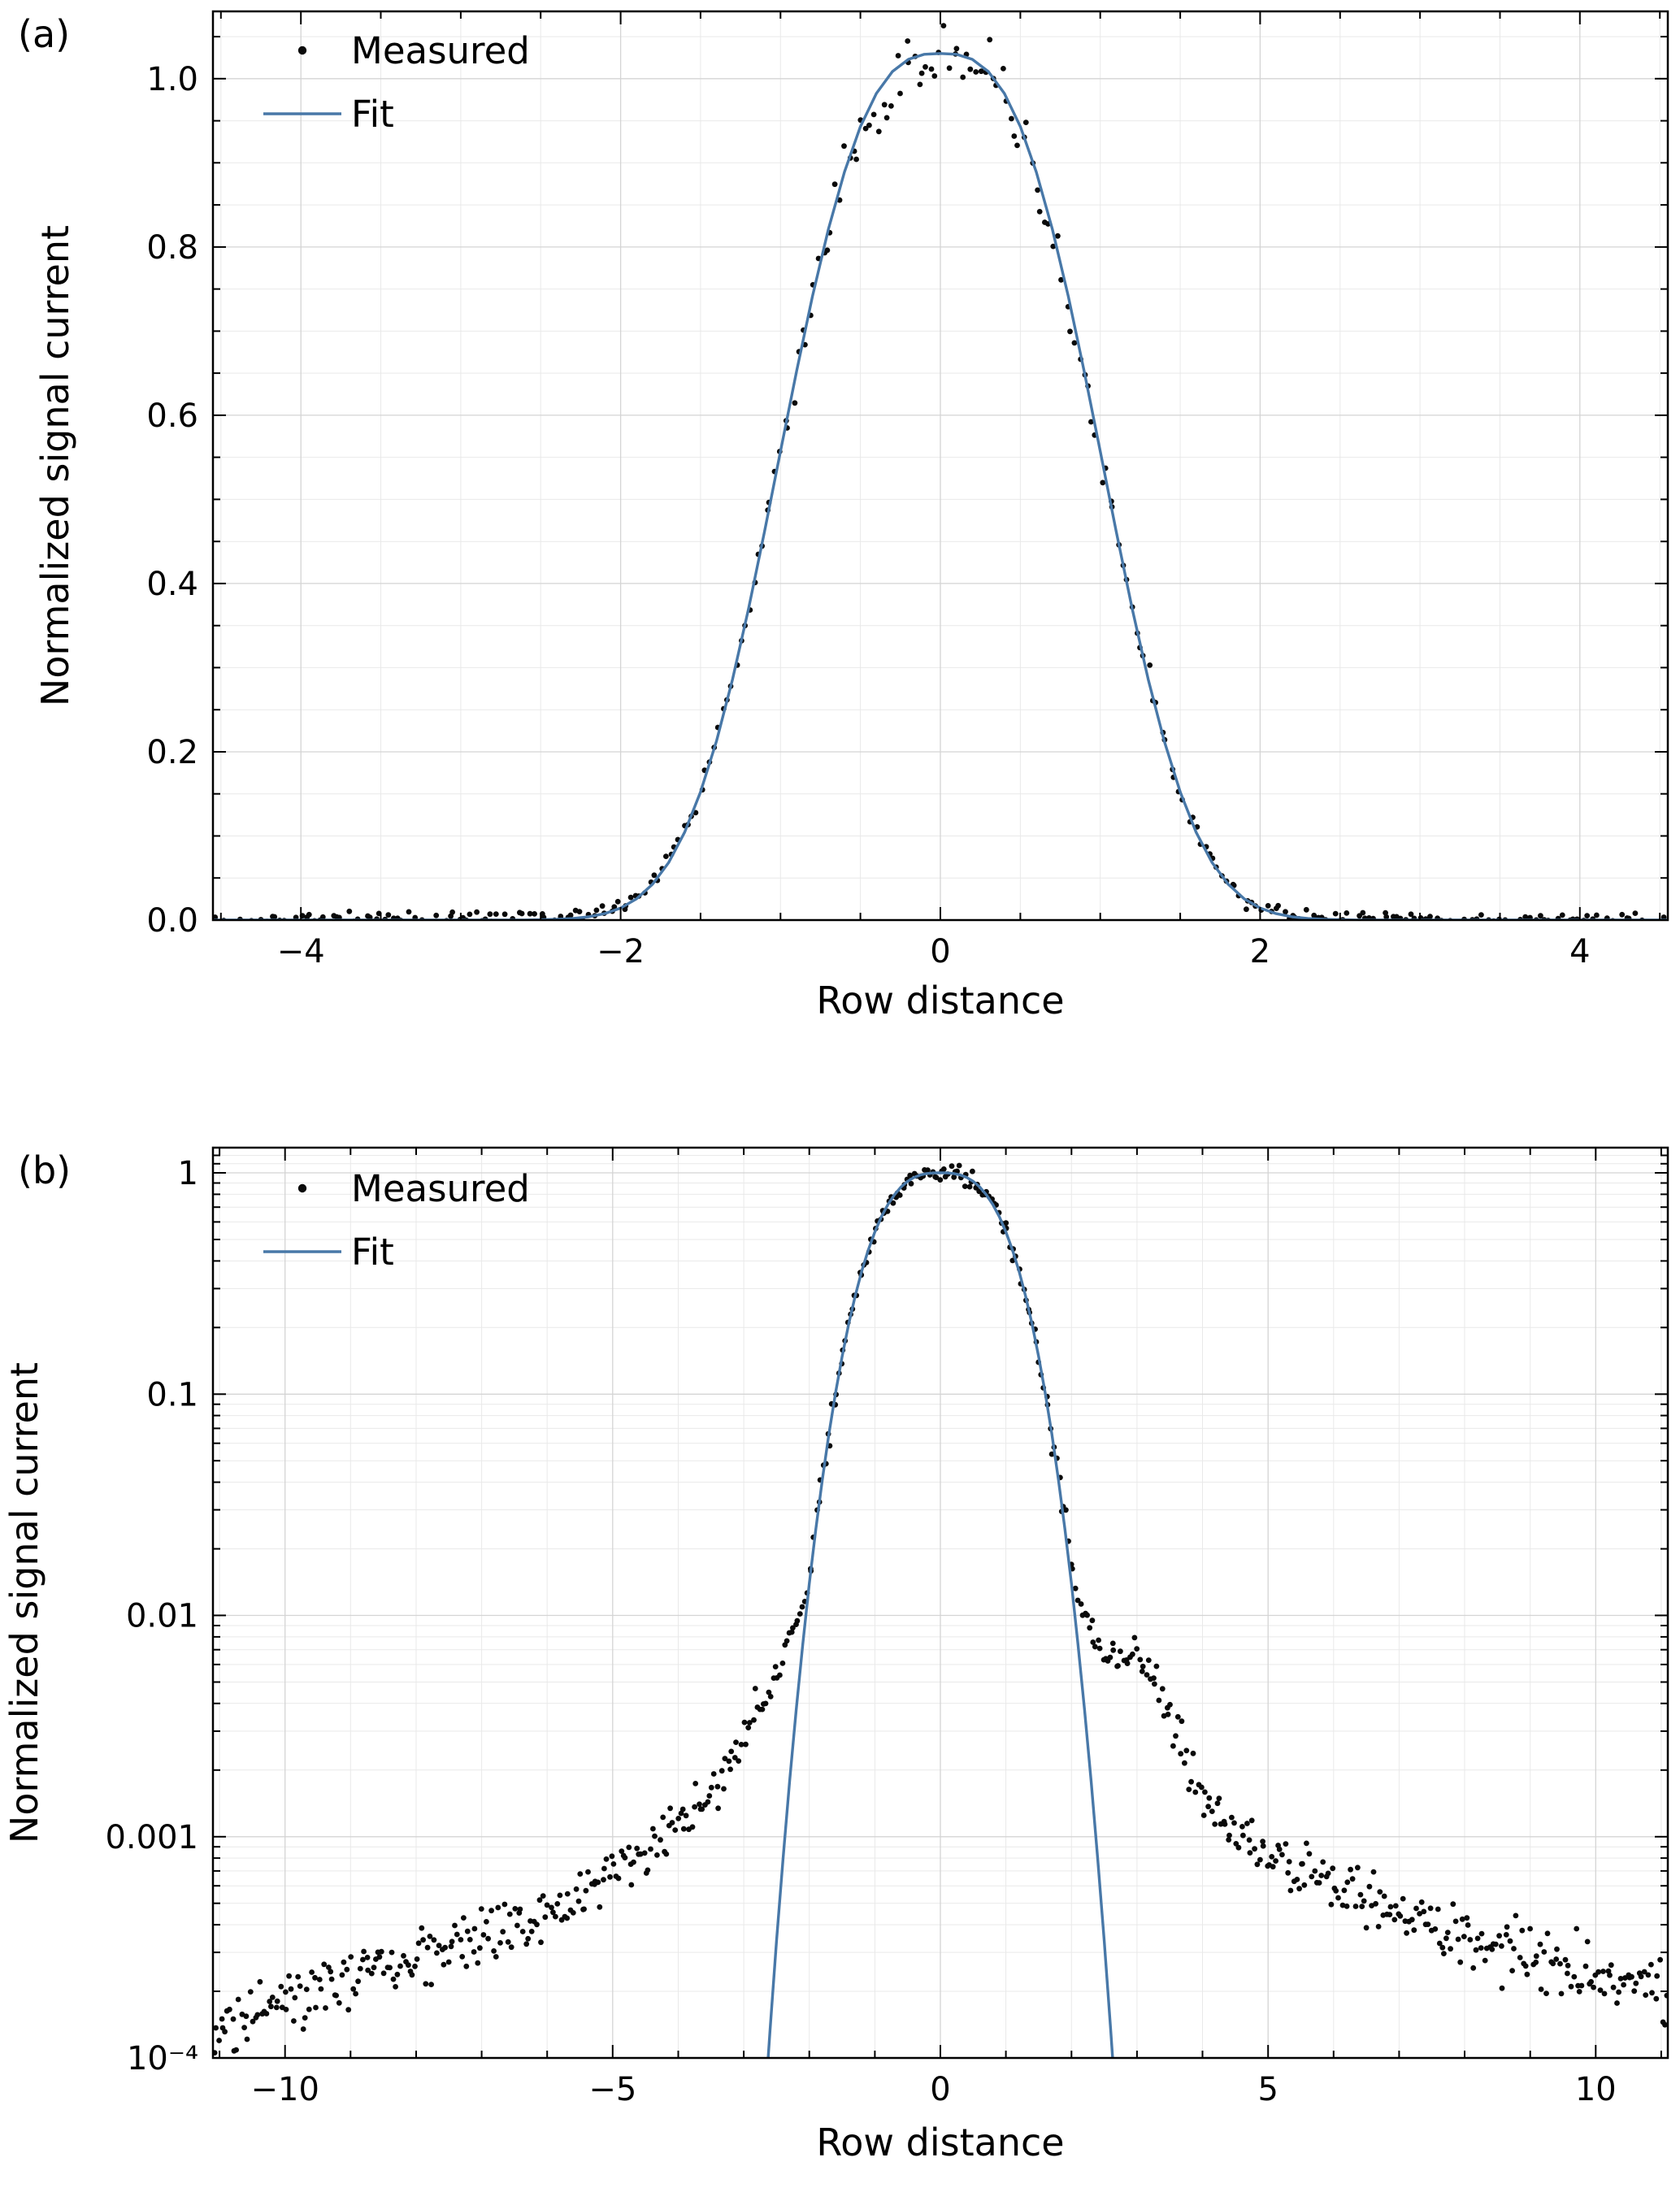 The width and height of the screenshot is (1680, 2188). Describe the element at coordinates (172, 248) in the screenshot. I see `y-tick-label: 0.8` at that location.